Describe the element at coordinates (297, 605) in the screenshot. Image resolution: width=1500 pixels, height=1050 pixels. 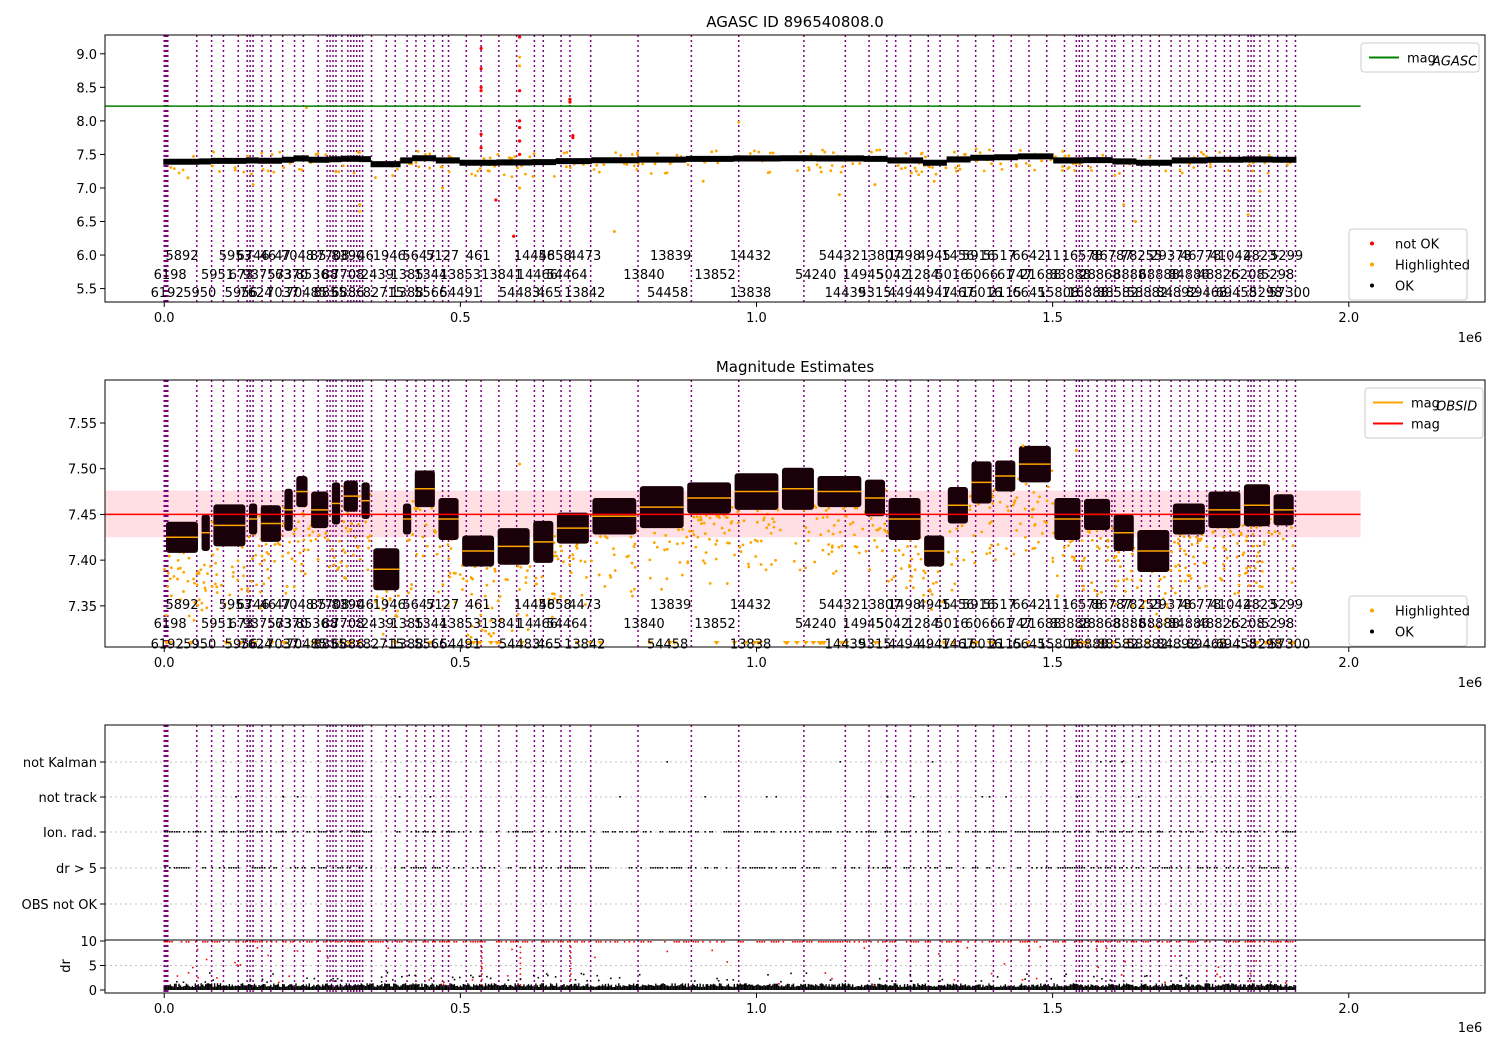
I see `obsid-label: 7048` at that location.